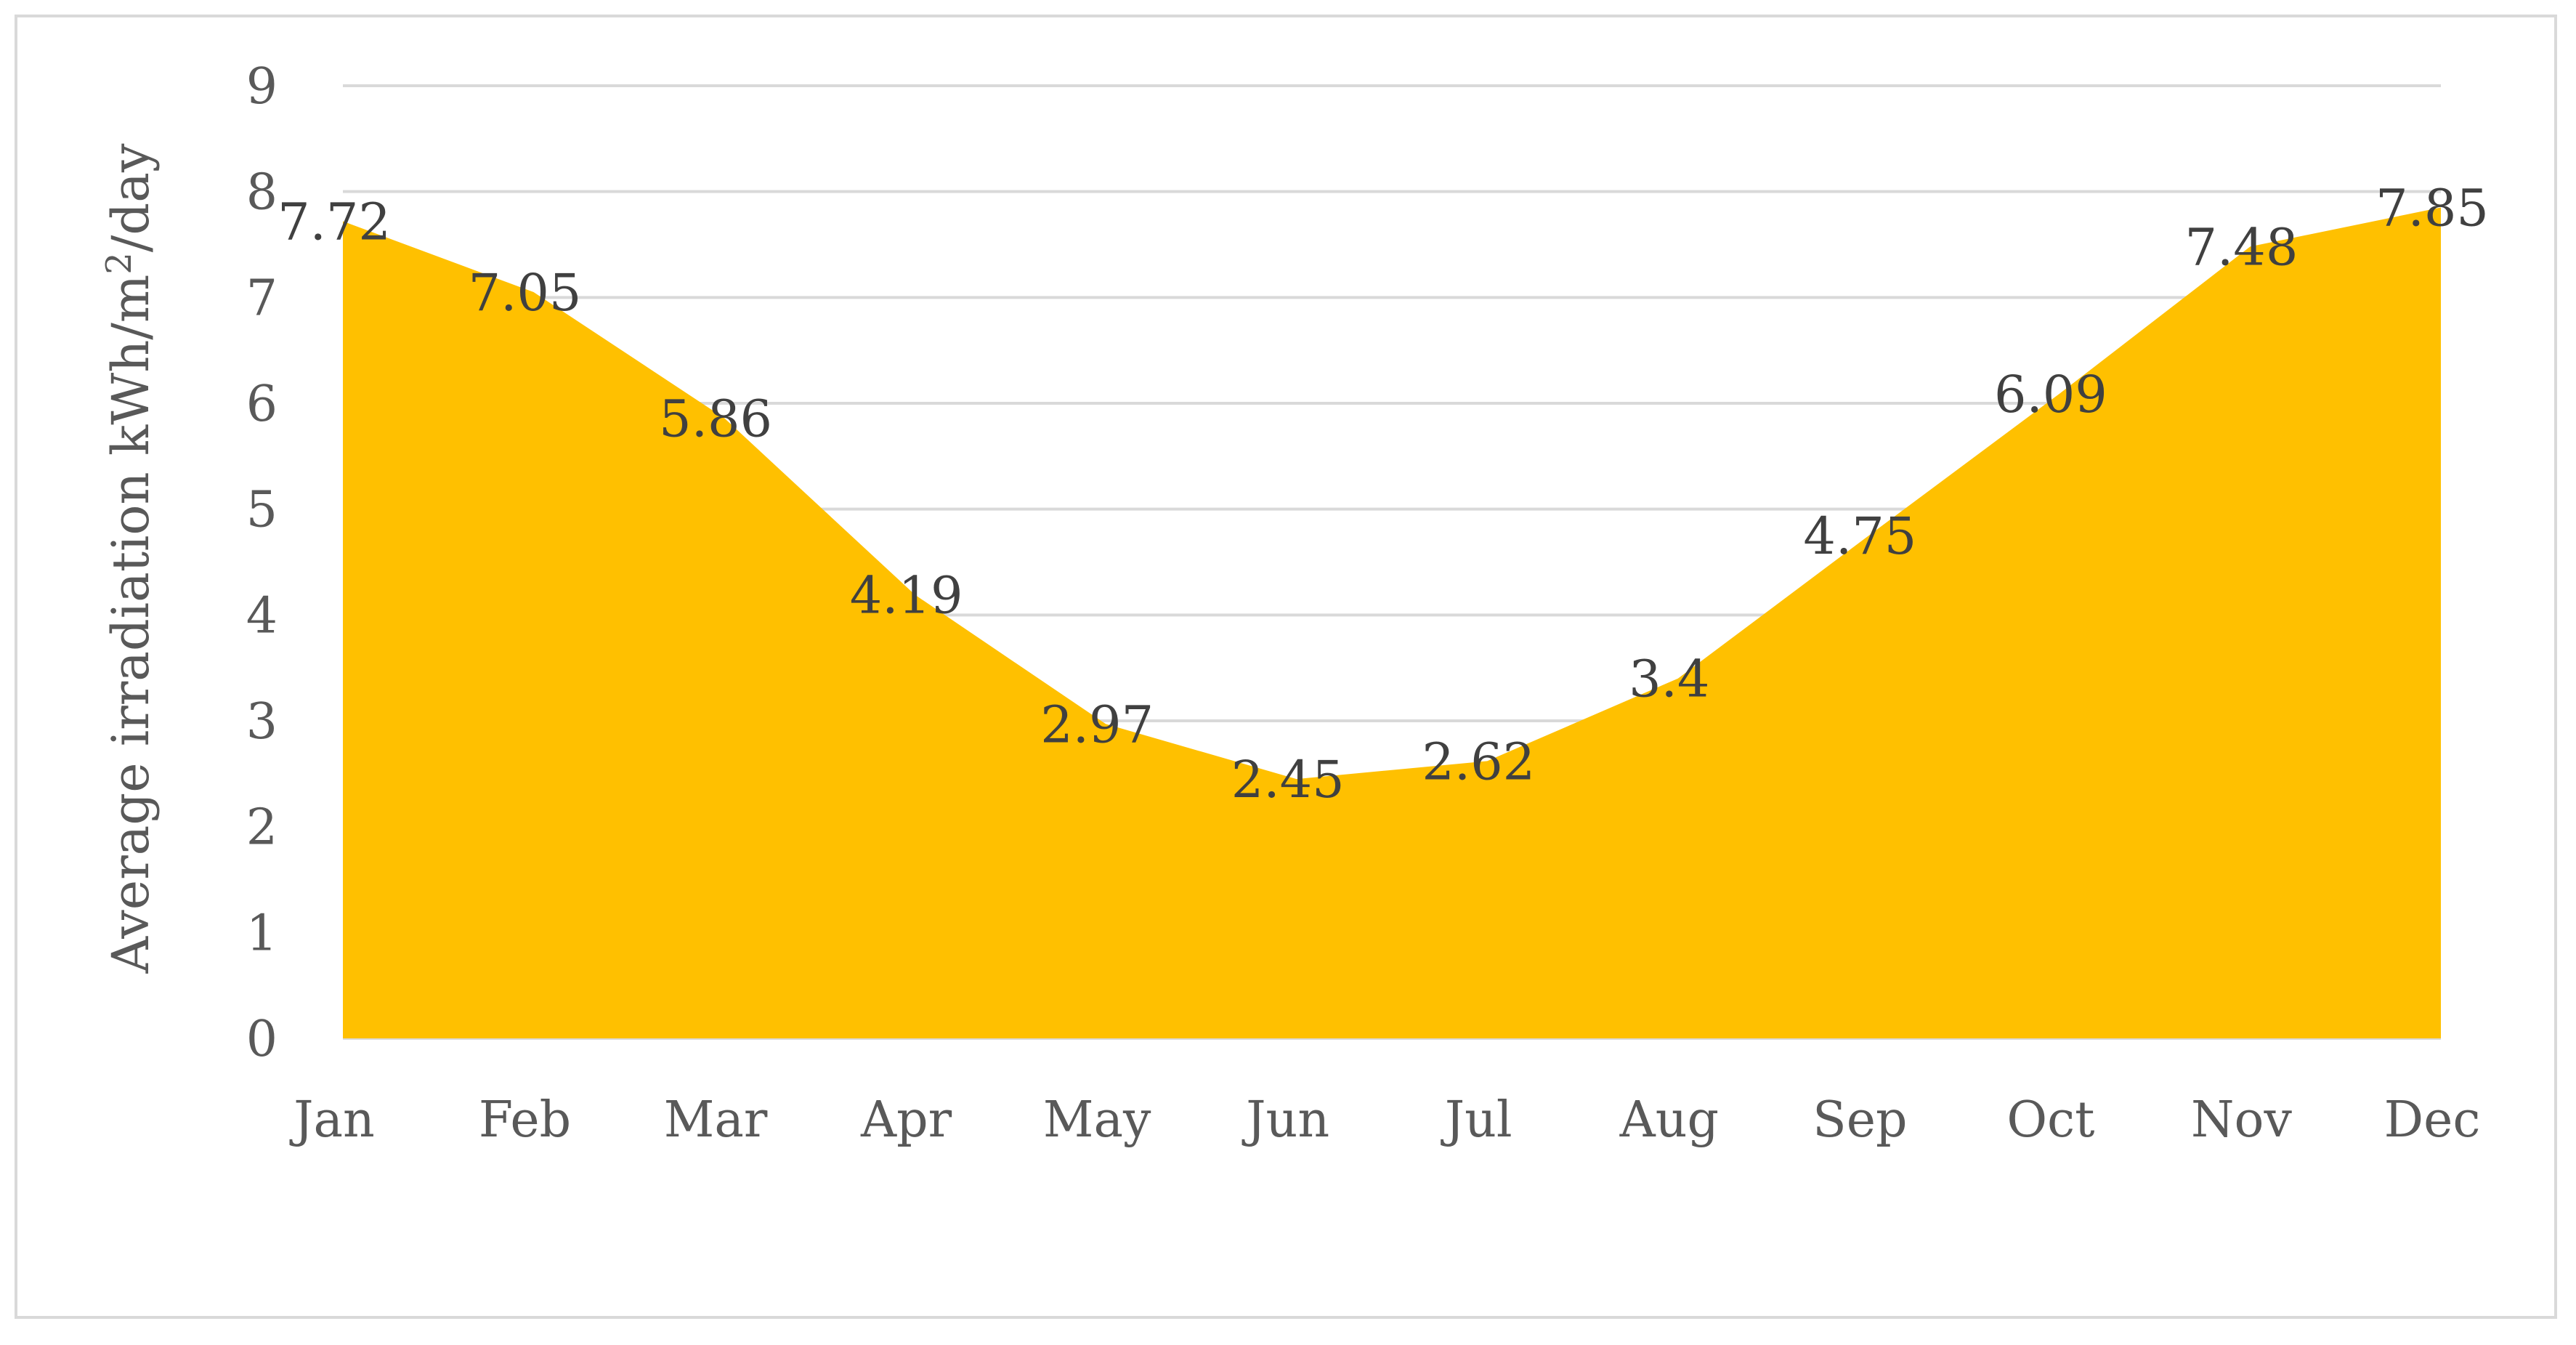  Describe the element at coordinates (2050, 394) in the screenshot. I see `data-label-oct: 6.09` at that location.